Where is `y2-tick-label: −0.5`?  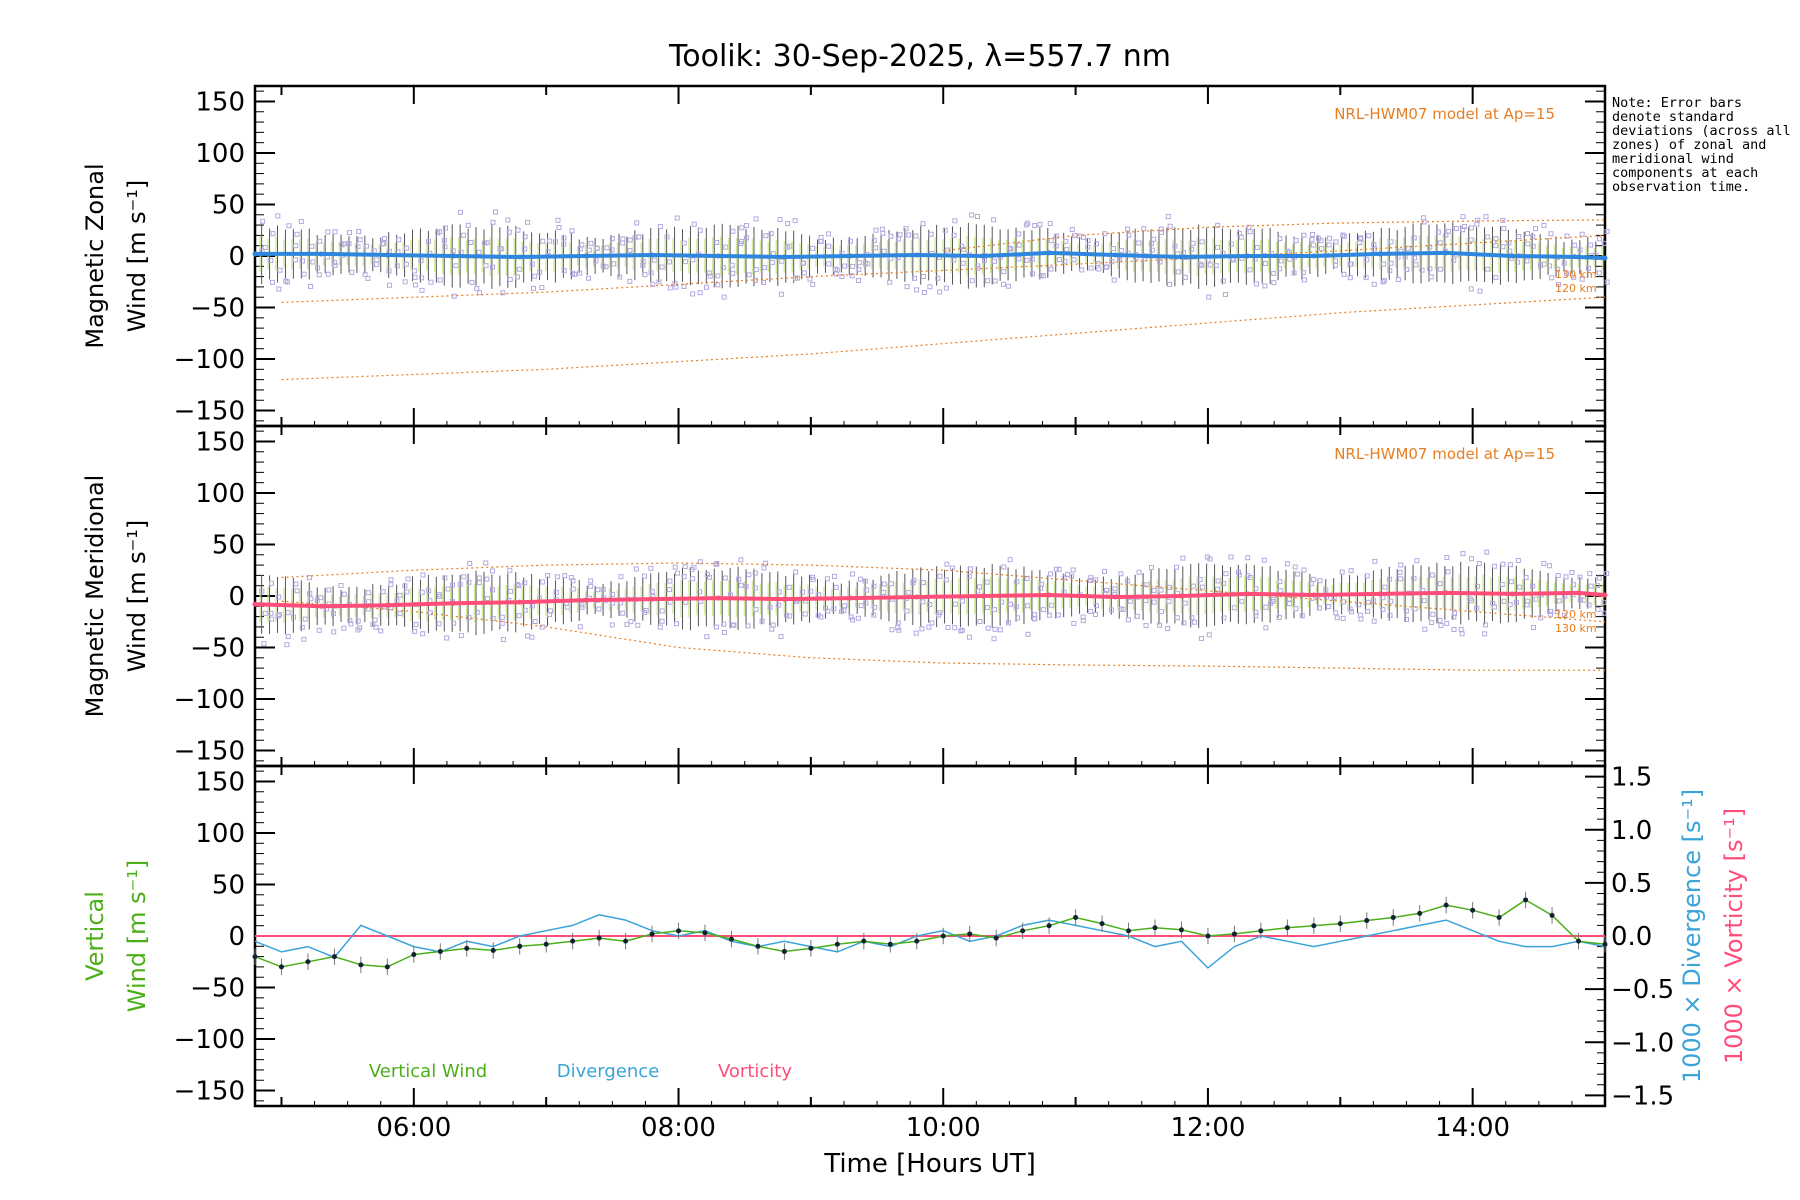
y2-tick-label: −0.5 is located at coordinates (1642, 990).